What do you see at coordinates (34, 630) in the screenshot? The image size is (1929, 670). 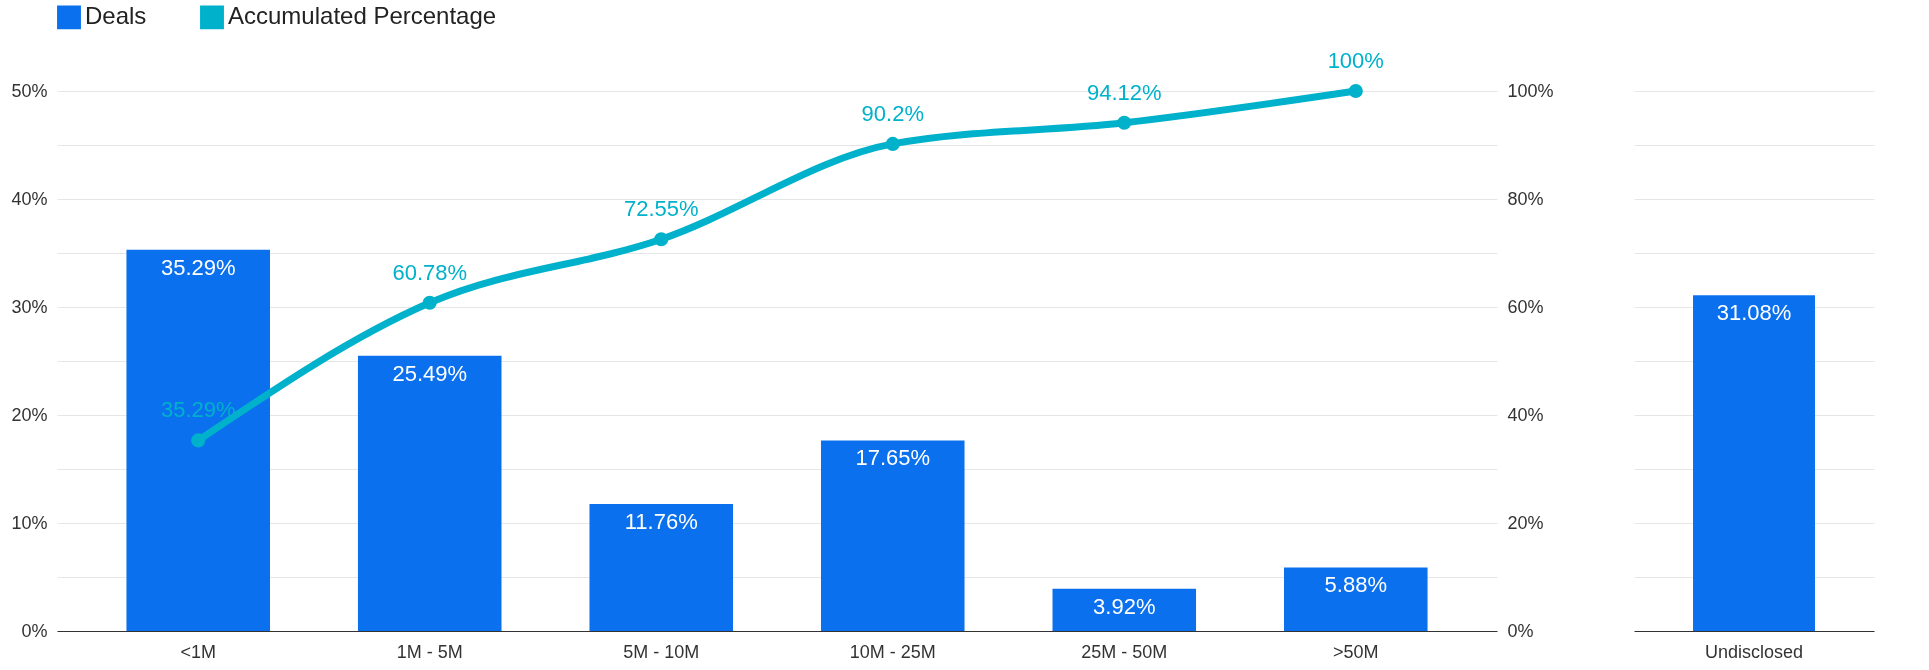 I see `y-tick-label: 0%` at bounding box center [34, 630].